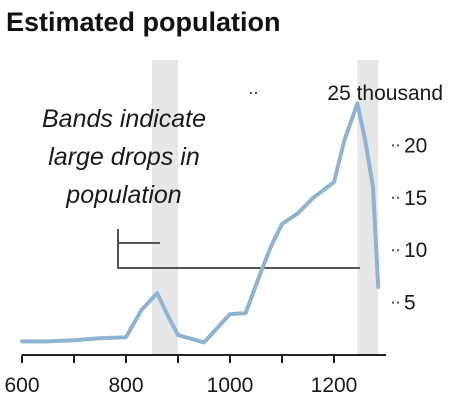  What do you see at coordinates (125, 385) in the screenshot?
I see `x-tick-label-800: 800` at bounding box center [125, 385].